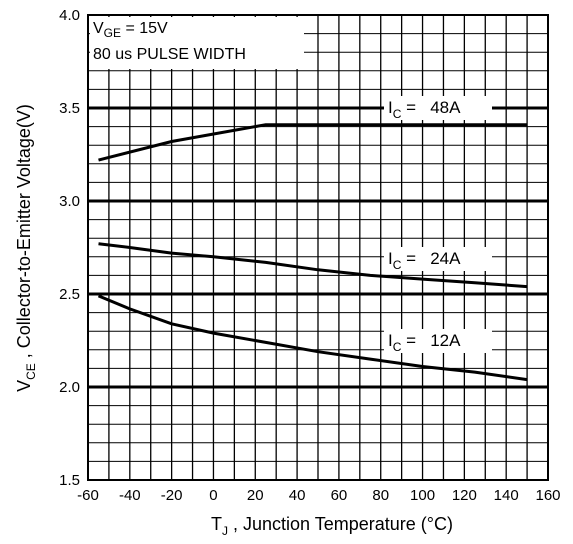 The width and height of the screenshot is (573, 544). Describe the element at coordinates (69, 201) in the screenshot. I see `y-tick-label: 3.0` at that location.